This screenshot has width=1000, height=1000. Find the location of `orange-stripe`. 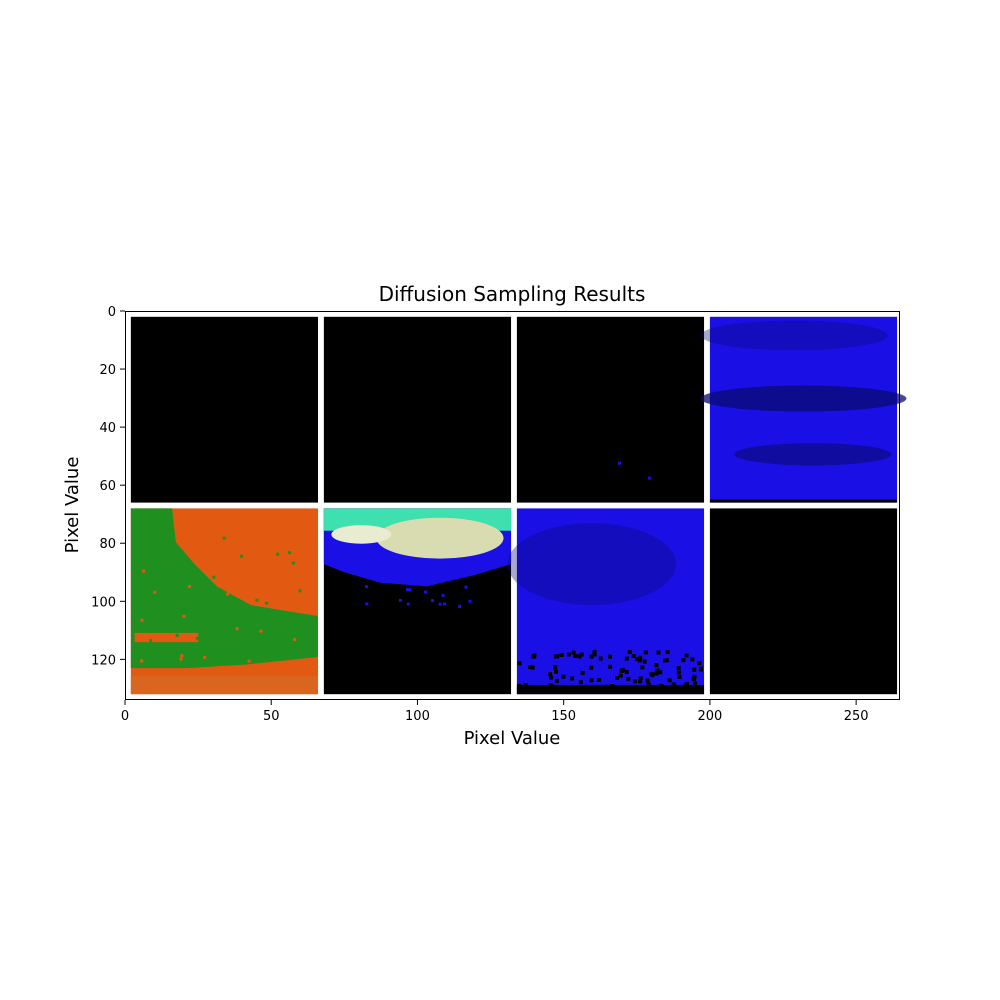

orange-stripe is located at coordinates (166, 637).